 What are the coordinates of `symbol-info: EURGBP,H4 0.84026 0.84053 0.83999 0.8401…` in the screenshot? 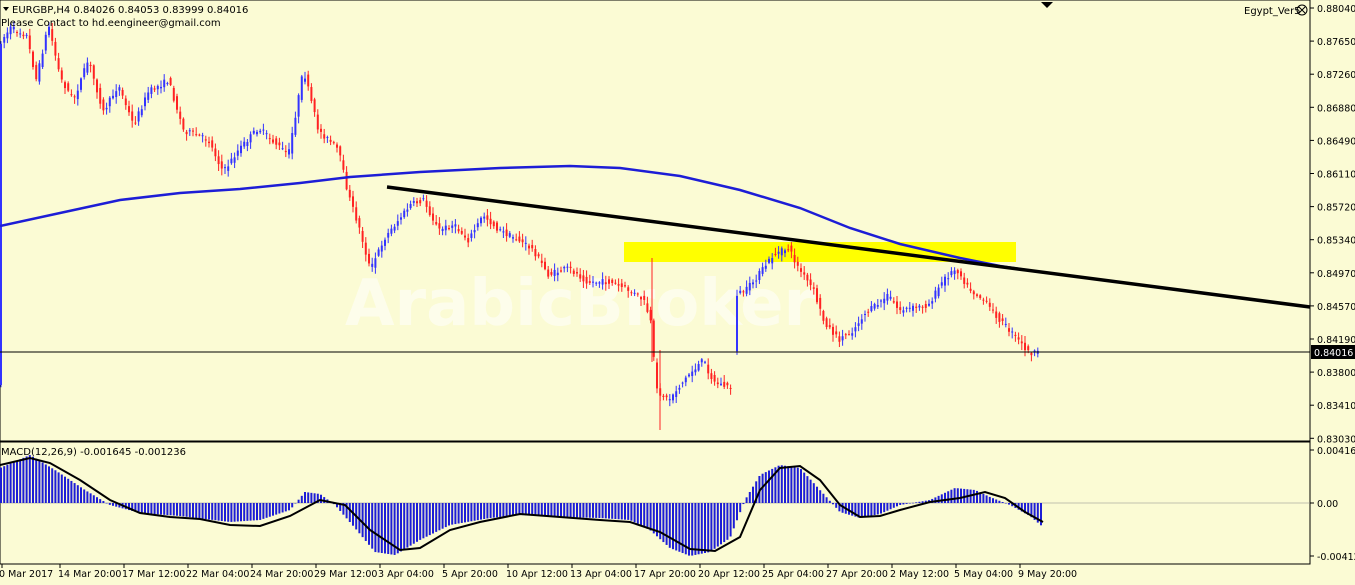 It's located at (130, 10).